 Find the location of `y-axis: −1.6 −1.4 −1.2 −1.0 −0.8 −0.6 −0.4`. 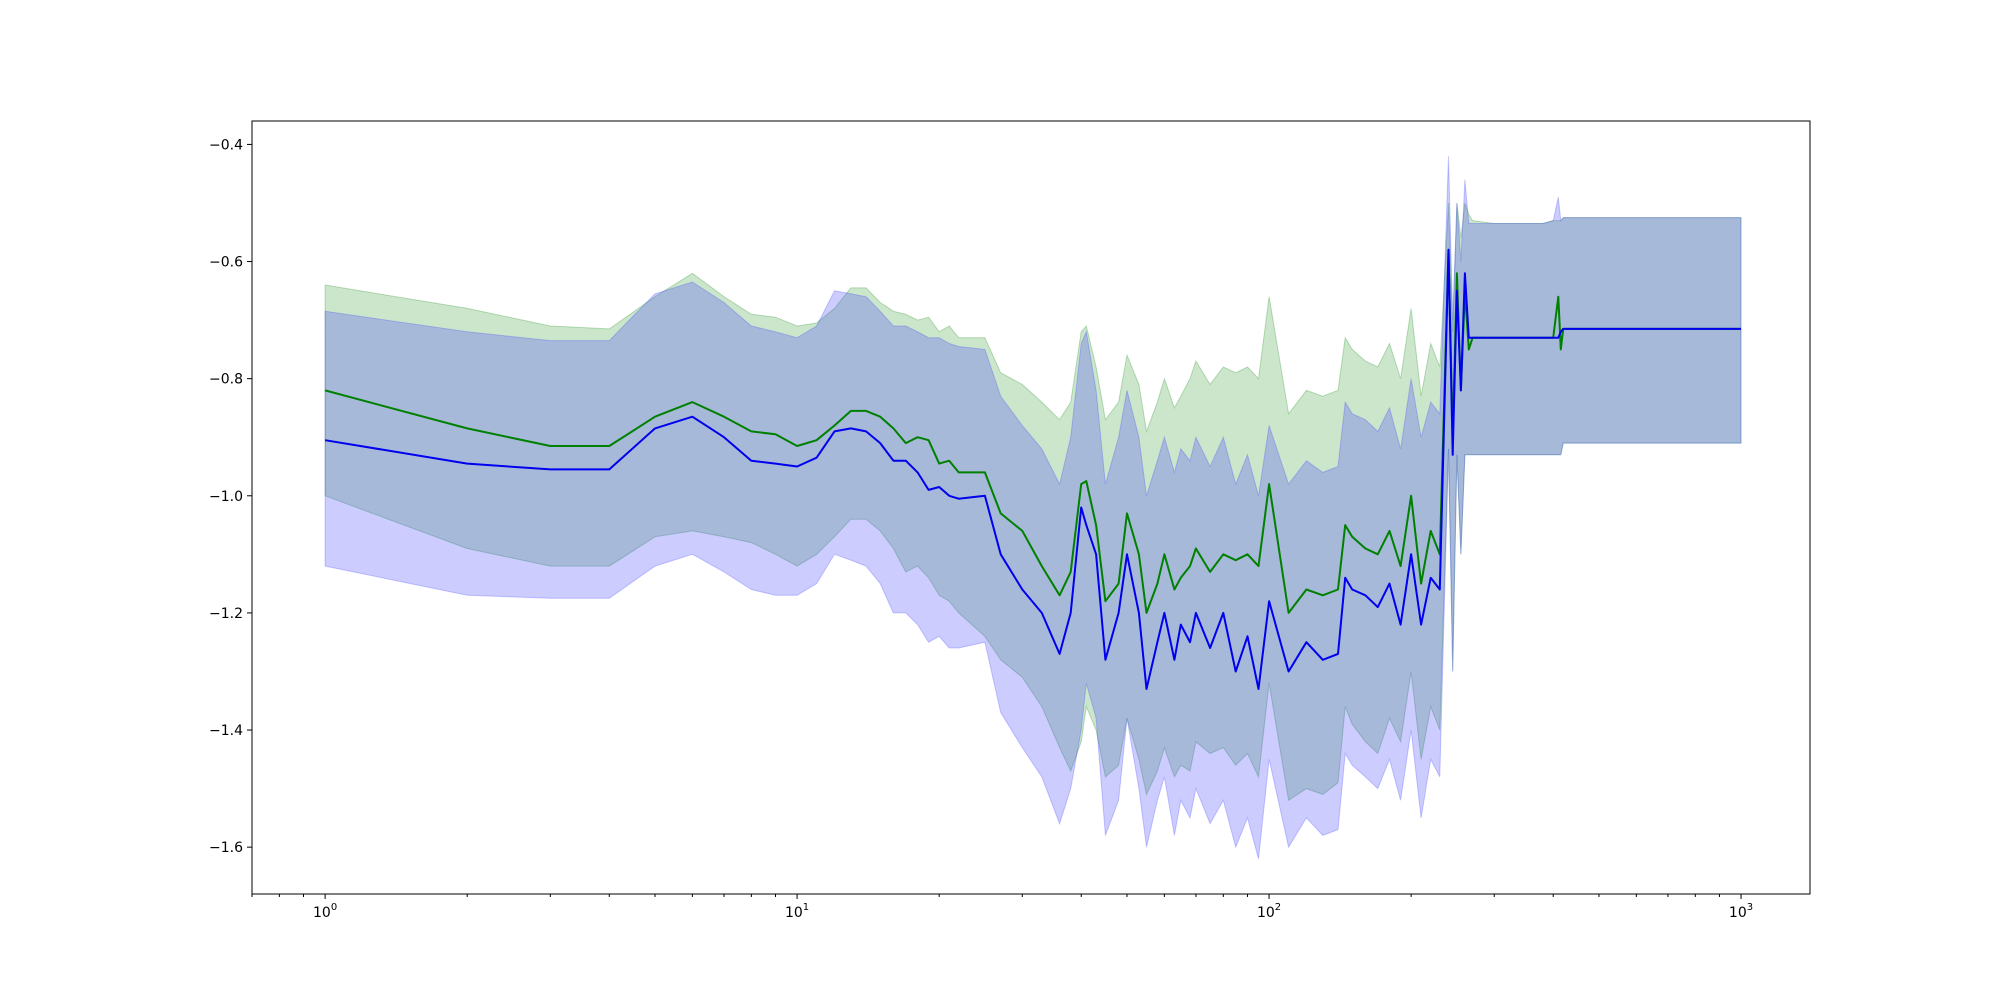

y-axis: −1.6 −1.4 −1.2 −1.0 −0.8 −0.6 −0.4 is located at coordinates (230, 496).